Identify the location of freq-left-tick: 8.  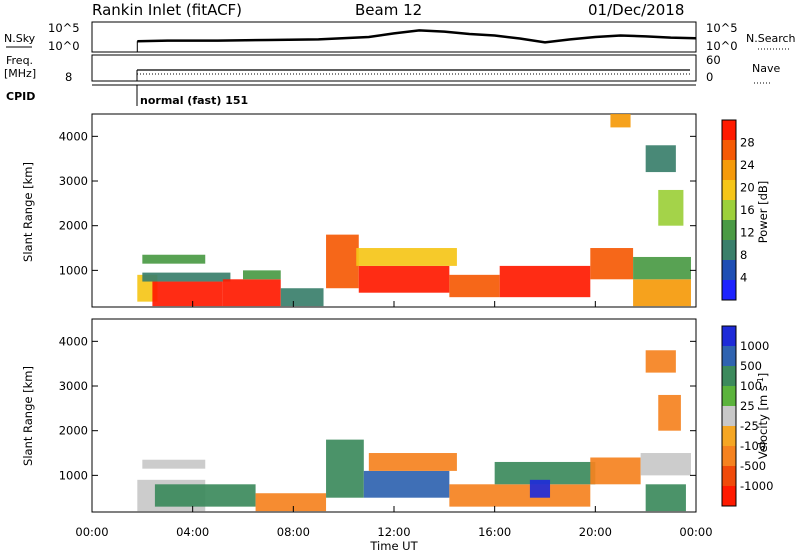
(68, 77).